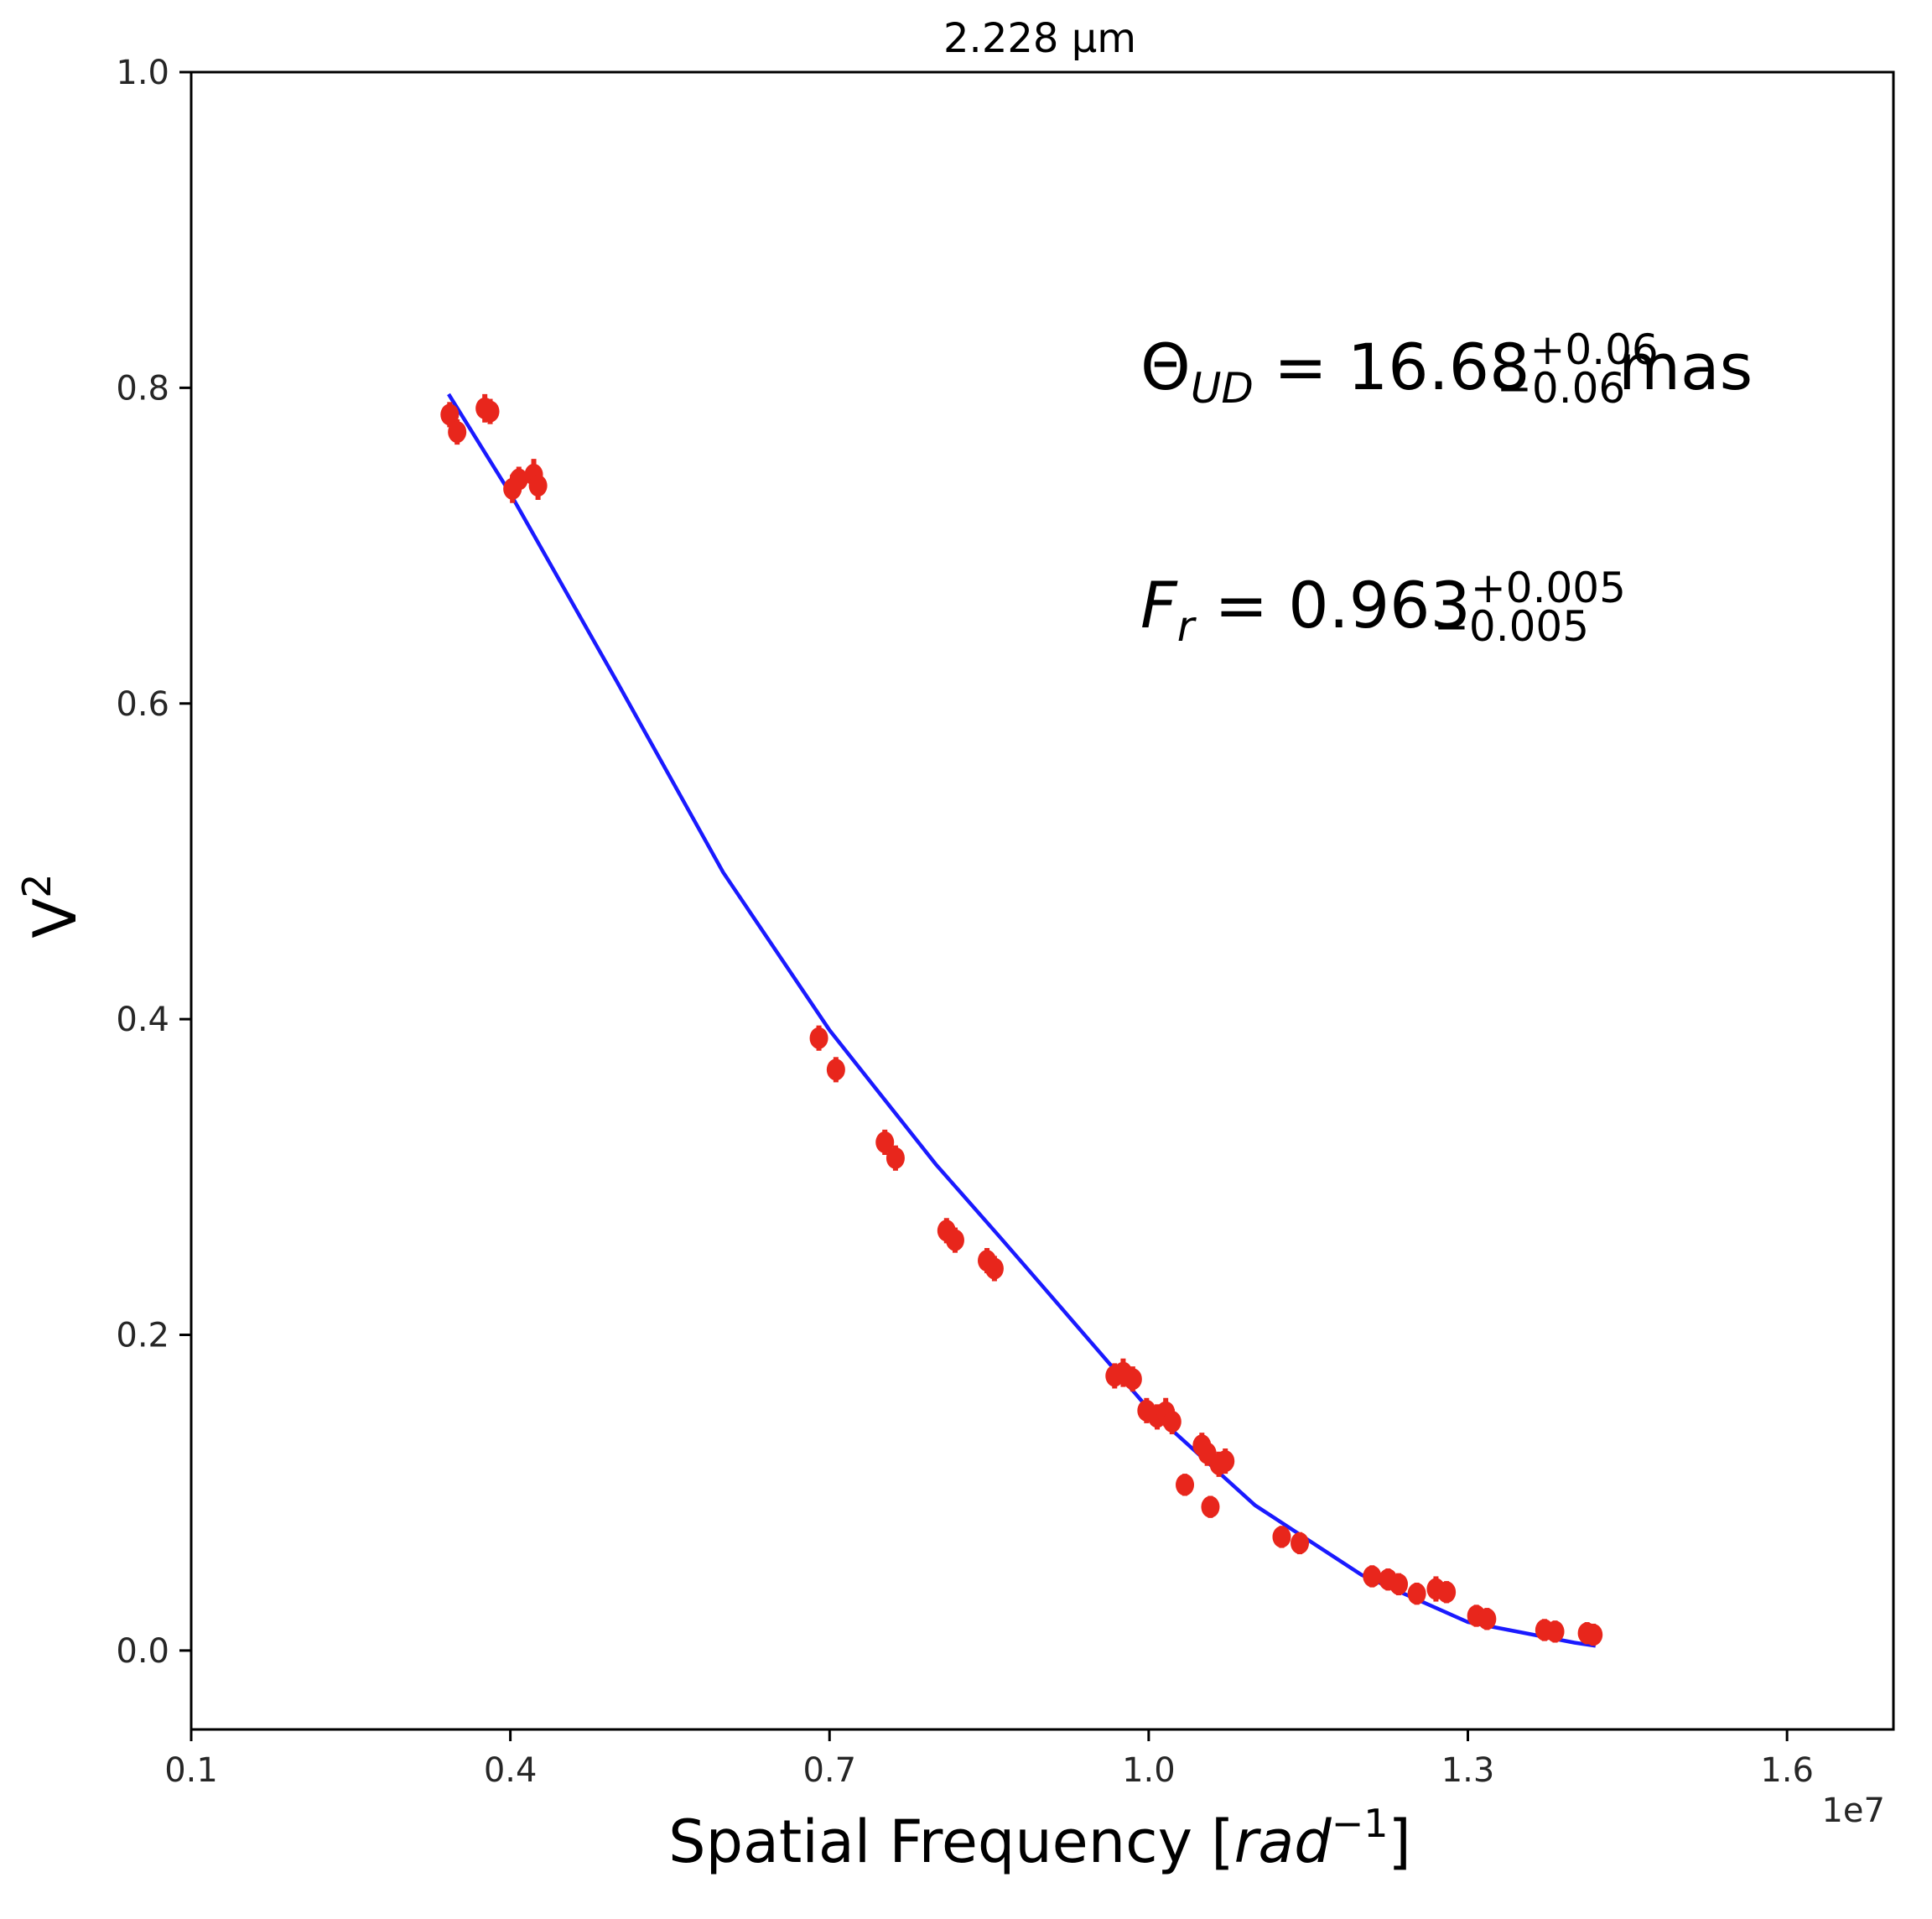 This screenshot has width=1932, height=1919. Describe the element at coordinates (1187, 626) in the screenshot. I see `annotation-fr-subscript: r` at that location.